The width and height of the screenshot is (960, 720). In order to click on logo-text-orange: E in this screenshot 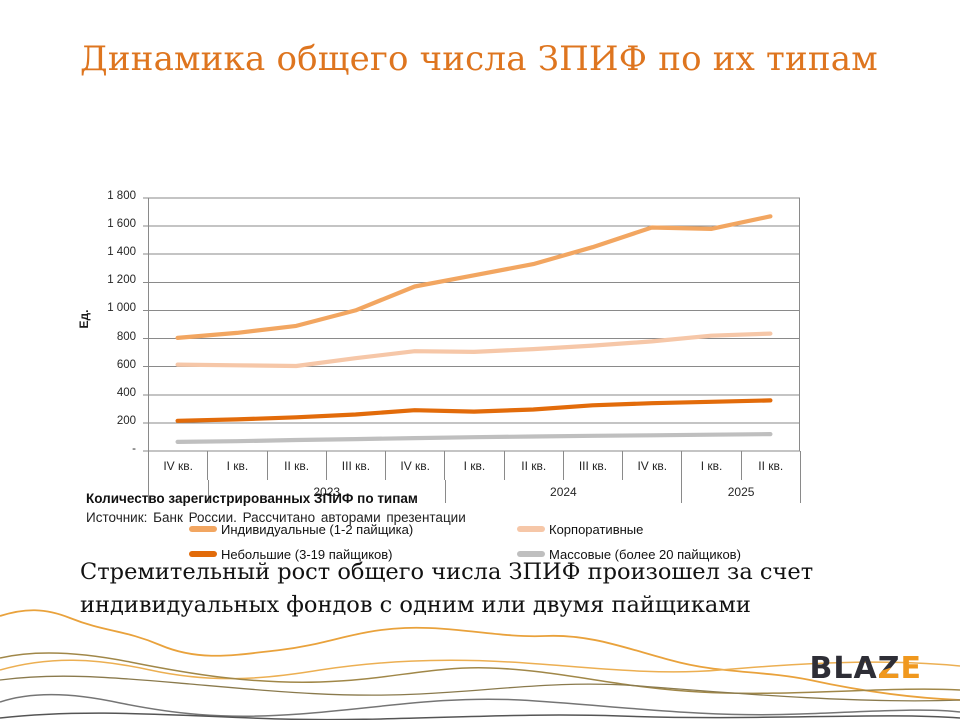, I will do `click(911, 668)`.